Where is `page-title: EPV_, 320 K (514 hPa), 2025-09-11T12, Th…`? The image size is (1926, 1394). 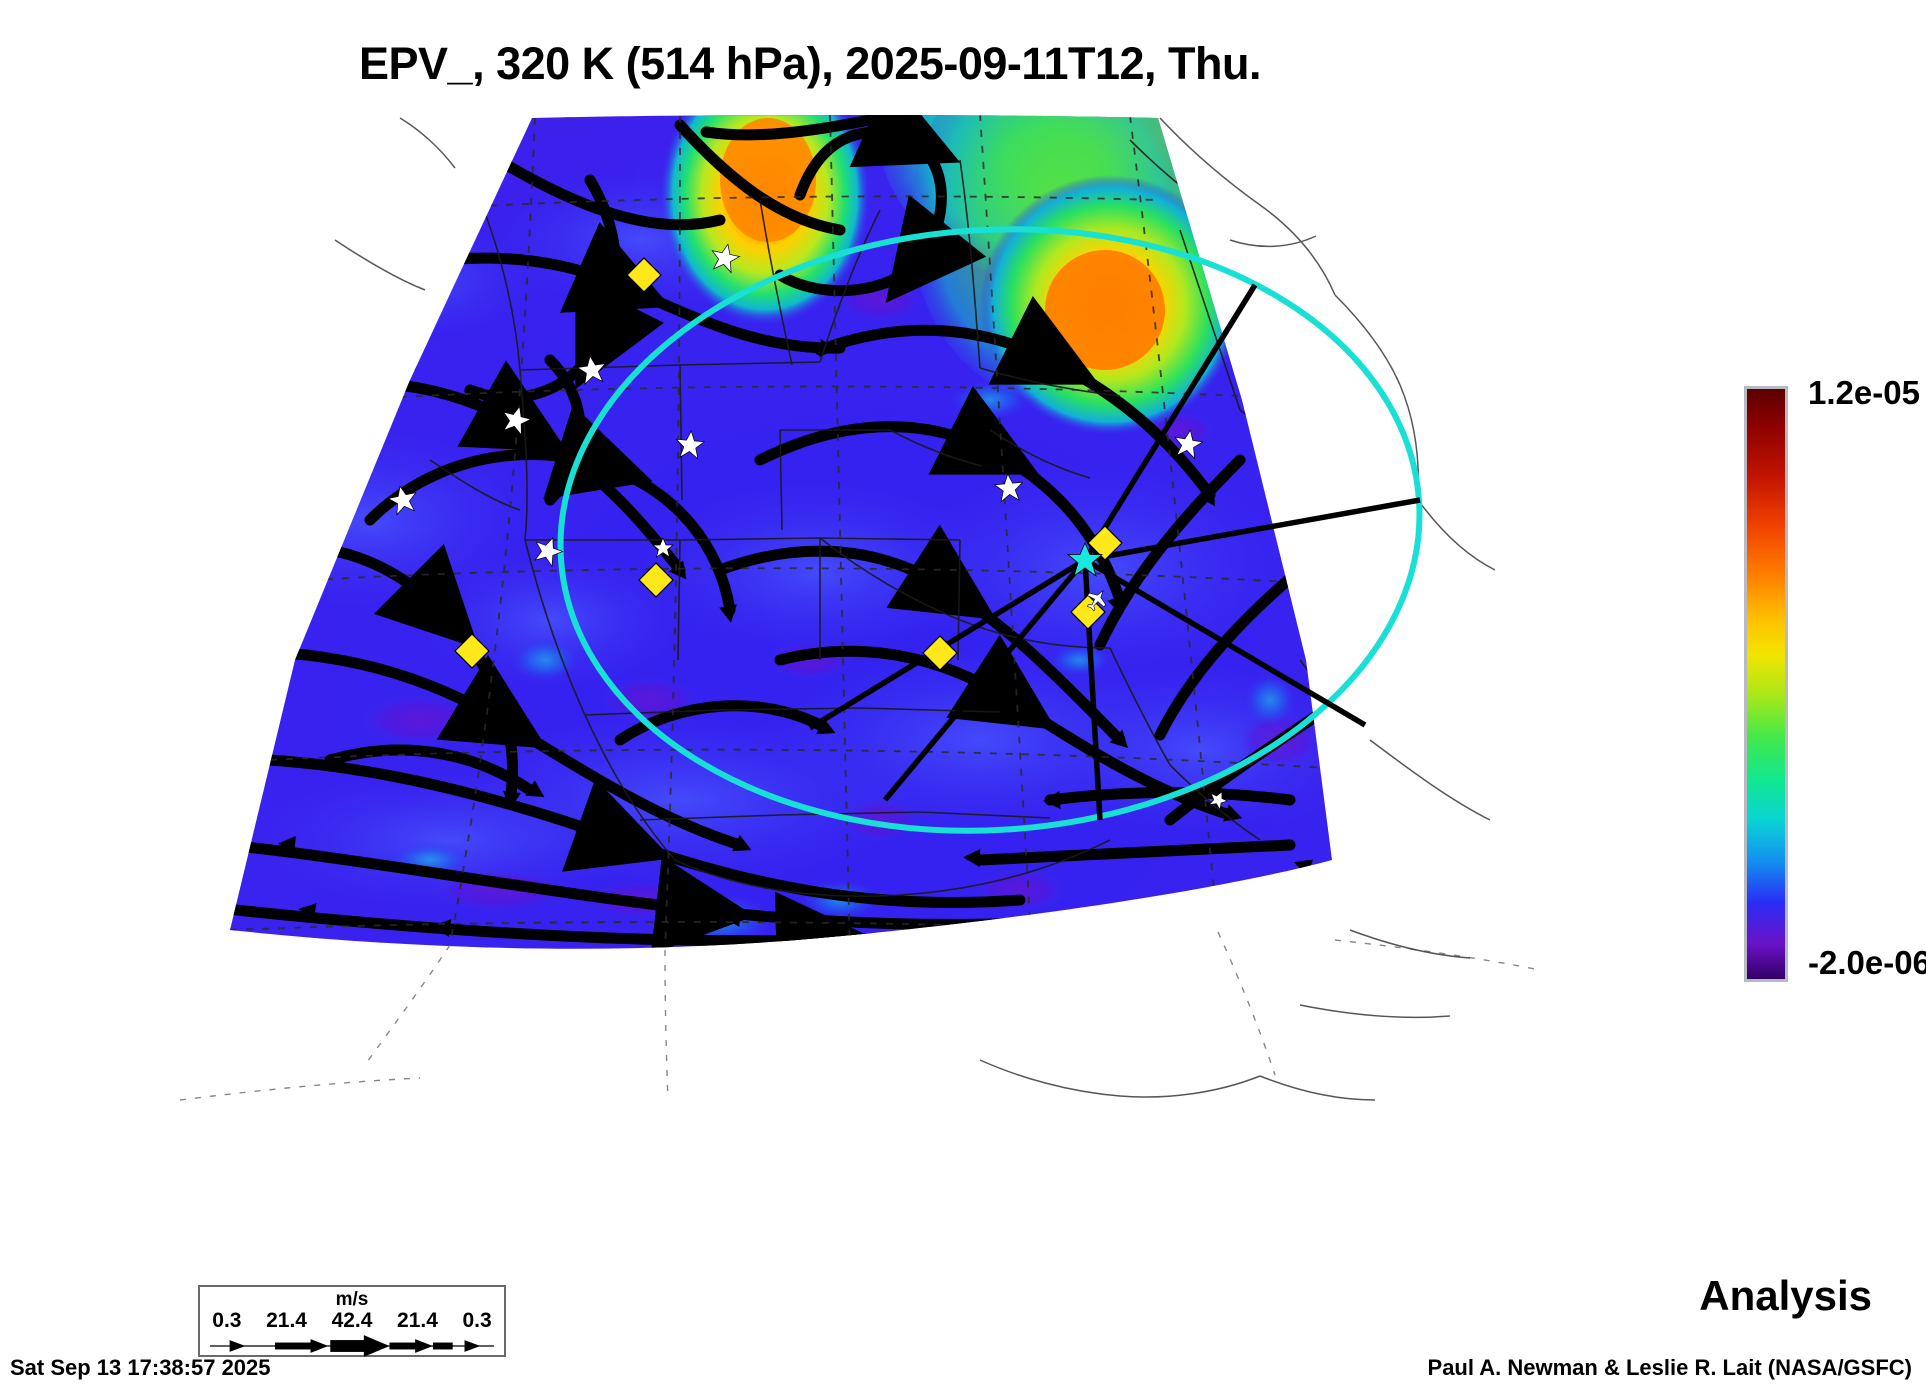
page-title: EPV_, 320 K (514 hPa), 2025-09-11T12, Th… is located at coordinates (810, 63).